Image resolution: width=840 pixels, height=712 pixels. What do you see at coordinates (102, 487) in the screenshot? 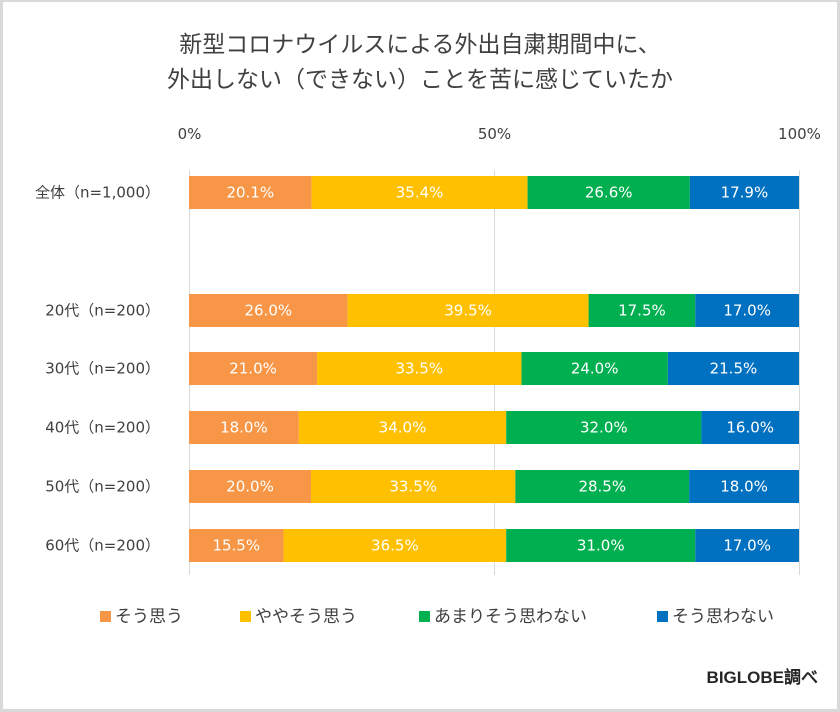
I see `category-label: 50代（n=200）` at bounding box center [102, 487].